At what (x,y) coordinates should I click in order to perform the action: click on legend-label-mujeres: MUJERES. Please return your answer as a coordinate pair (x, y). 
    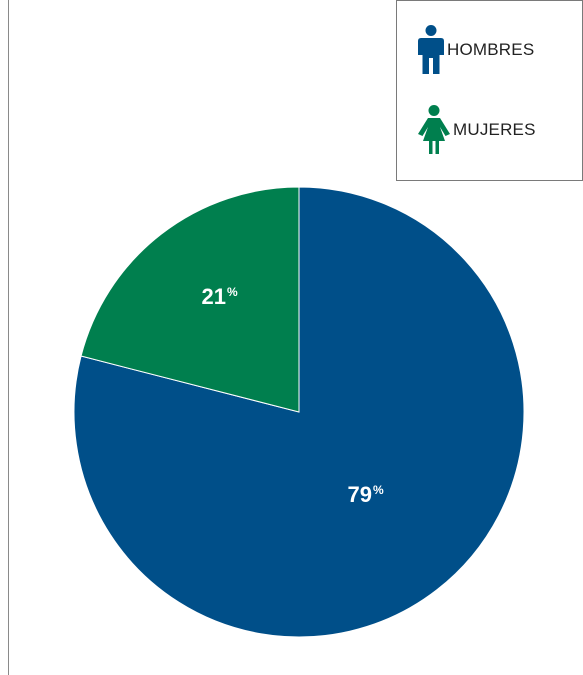
    Looking at the image, I should click on (494, 129).